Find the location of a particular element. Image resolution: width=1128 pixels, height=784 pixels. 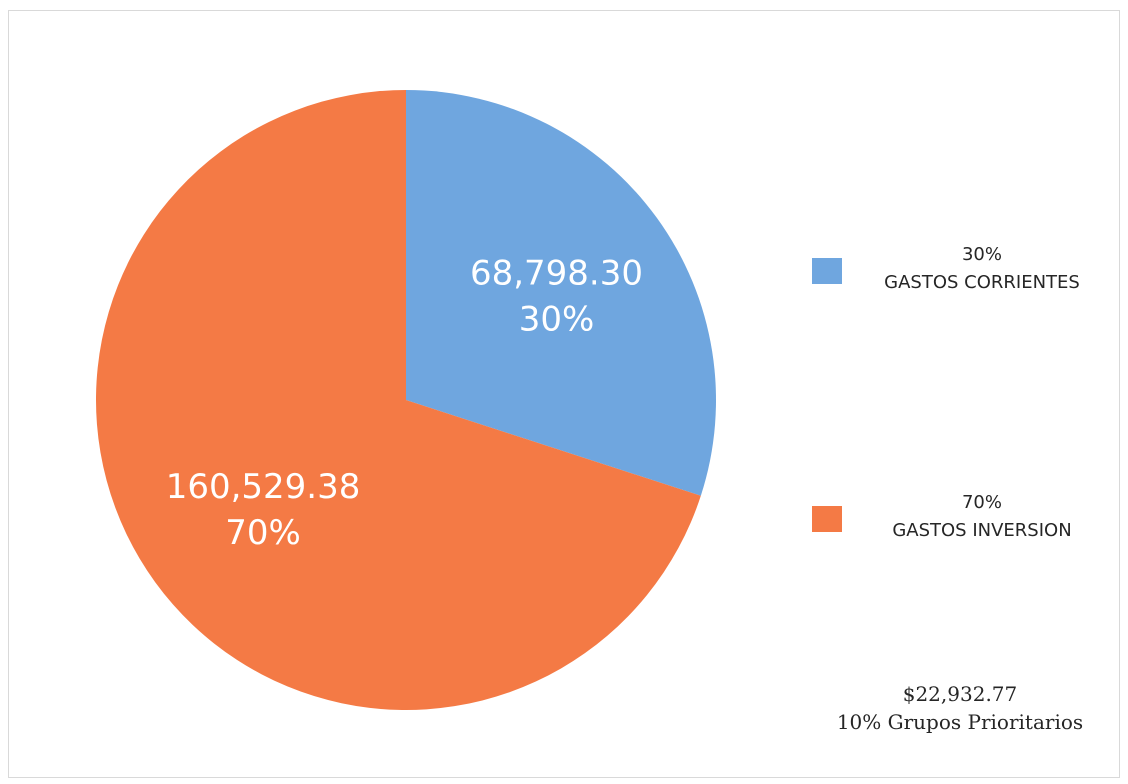

priority-groups-note: $22,932.77 10% Grupos Prioritarios is located at coordinates (960, 708).